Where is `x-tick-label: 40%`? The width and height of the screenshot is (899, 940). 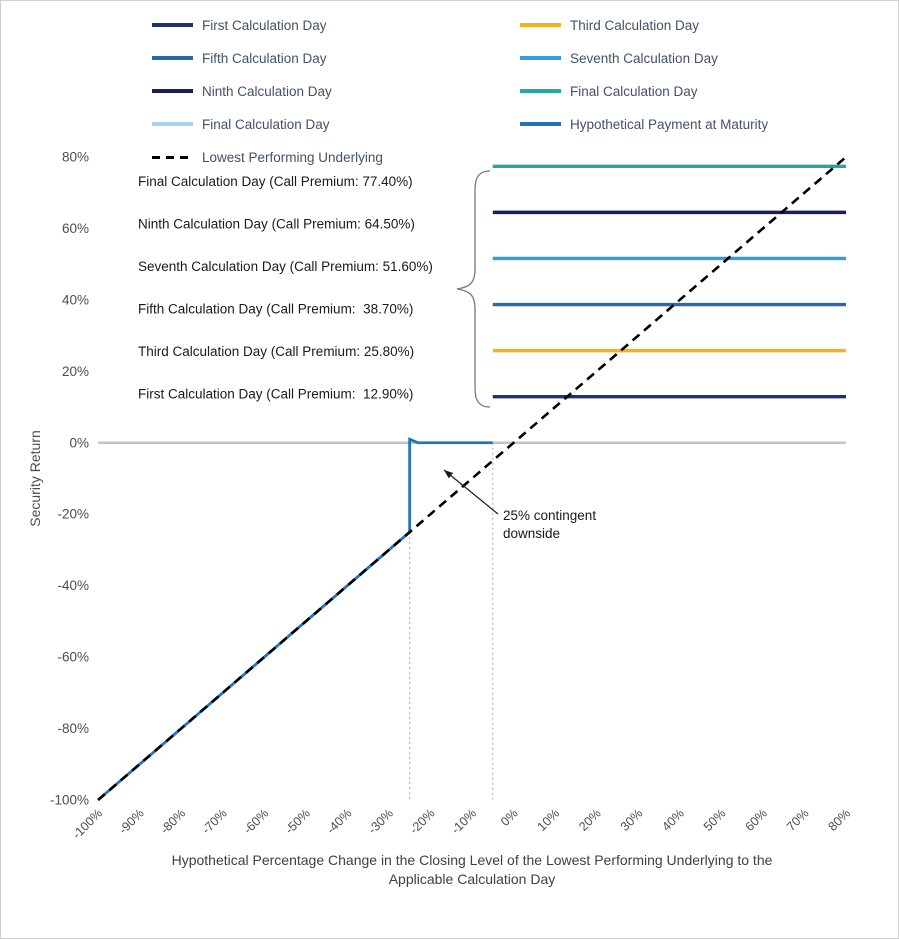 x-tick-label: 40% is located at coordinates (673, 820).